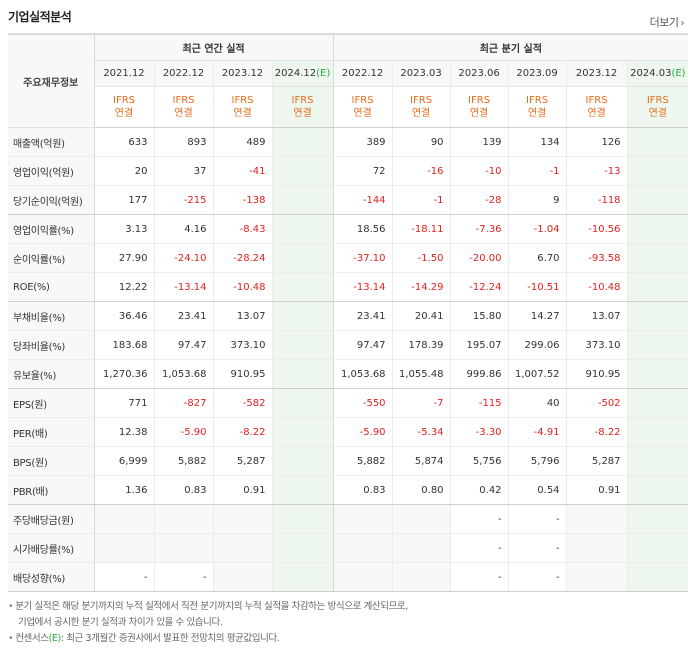 This screenshot has height=648, width=694. Describe the element at coordinates (51, 171) in the screenshot. I see `row-label: 영업이익(억원)` at that location.